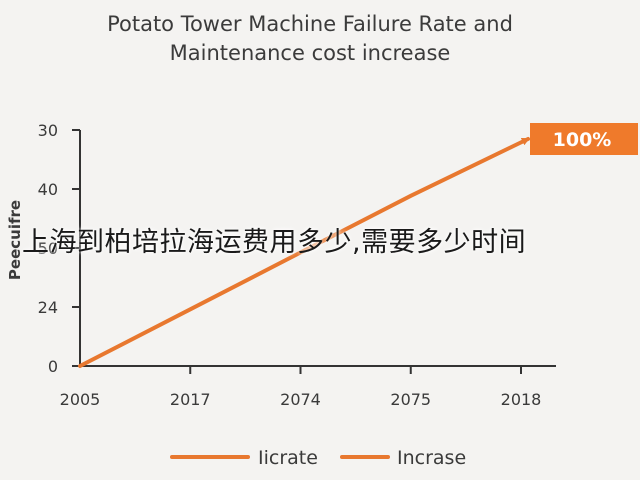 The image size is (640, 480). What do you see at coordinates (410, 399) in the screenshot?
I see `x-tick-label: 2075` at bounding box center [410, 399].